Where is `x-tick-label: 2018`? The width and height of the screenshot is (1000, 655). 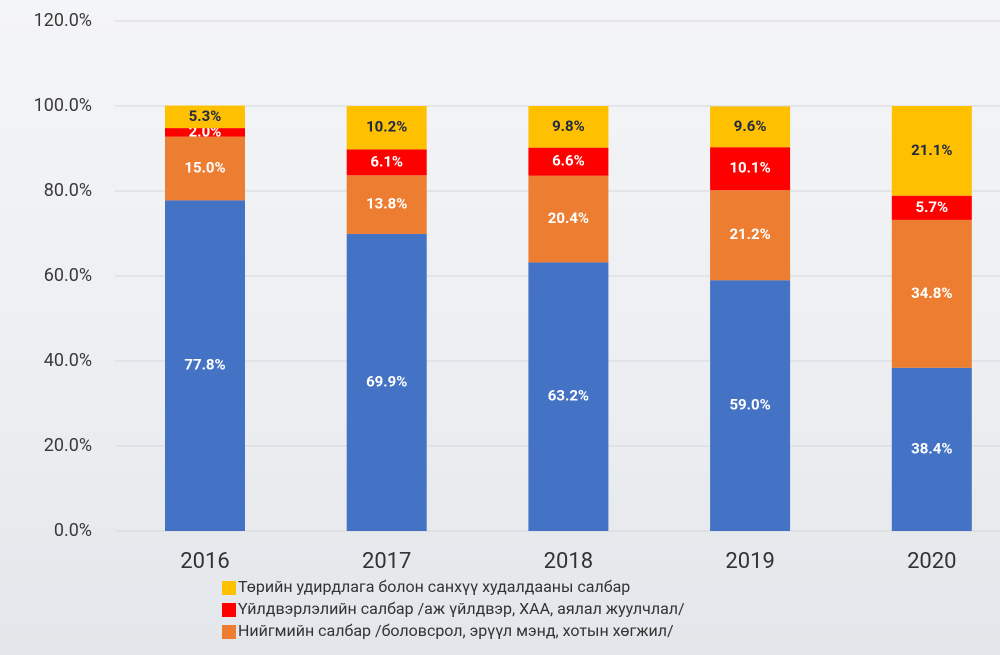
x-tick-label: 2018 is located at coordinates (568, 561).